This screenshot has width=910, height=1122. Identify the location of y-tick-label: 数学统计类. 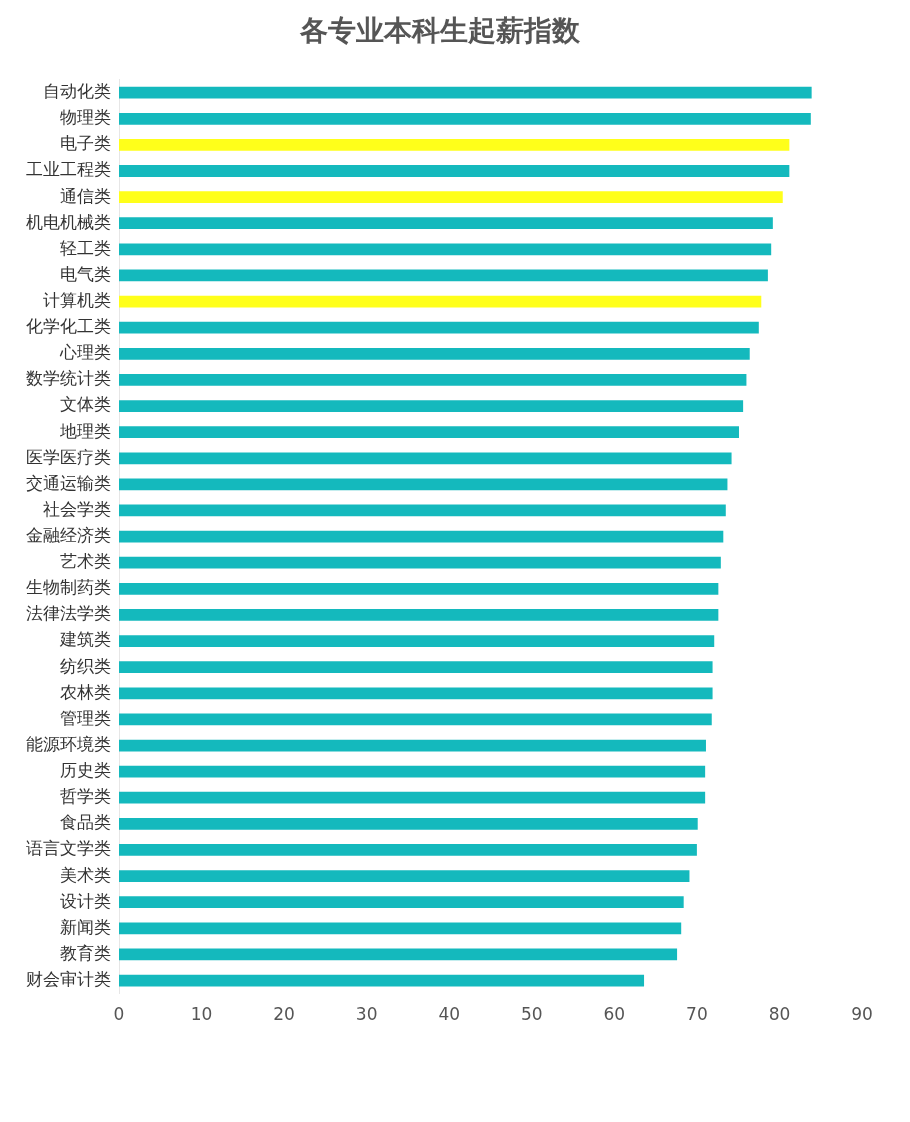
(68, 378).